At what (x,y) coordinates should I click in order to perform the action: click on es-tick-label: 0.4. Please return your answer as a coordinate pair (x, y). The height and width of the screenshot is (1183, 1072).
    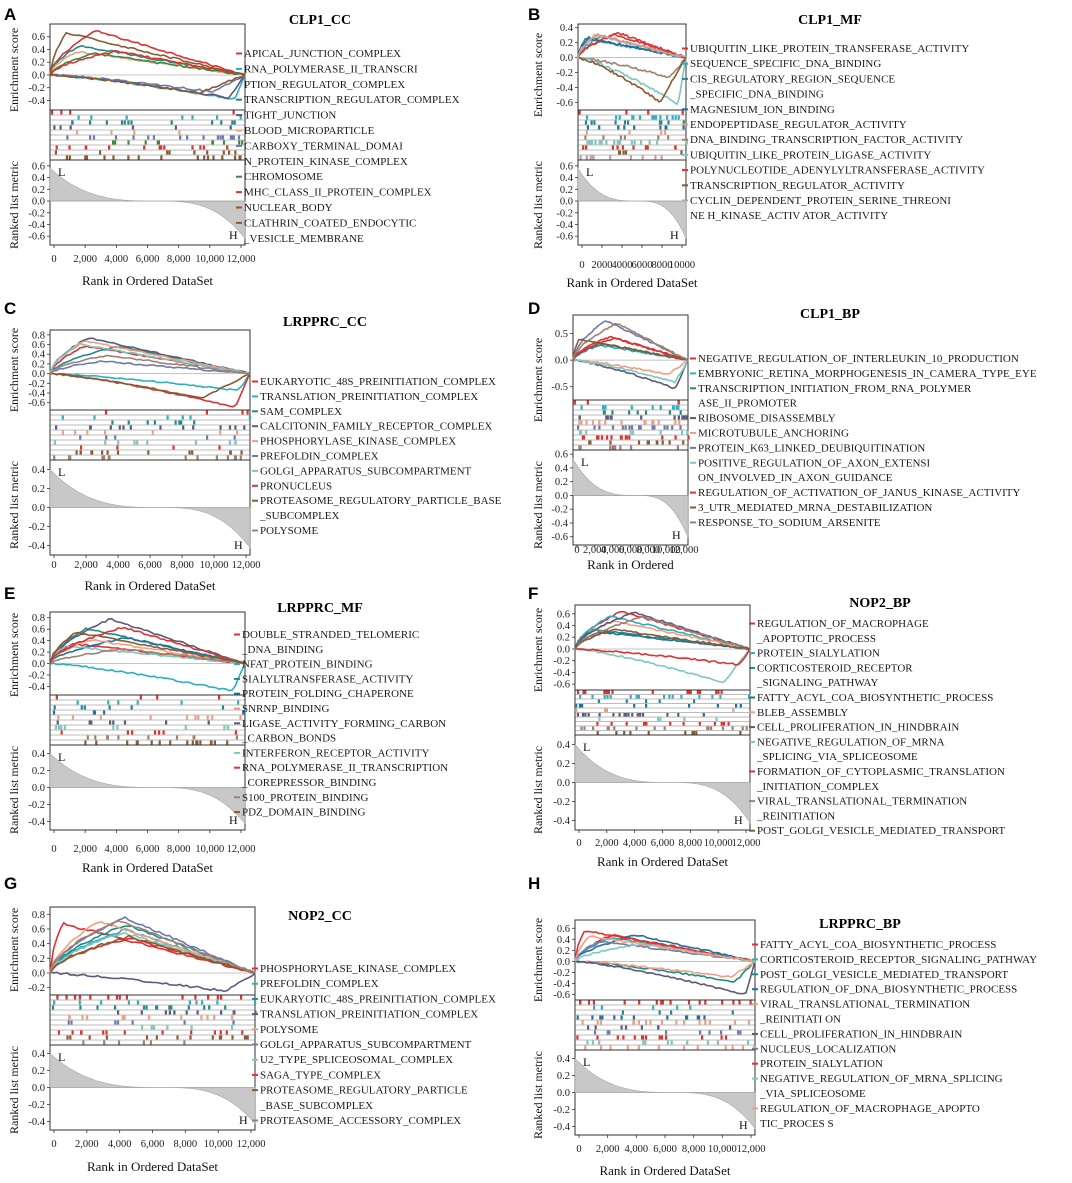
    Looking at the image, I should click on (39, 641).